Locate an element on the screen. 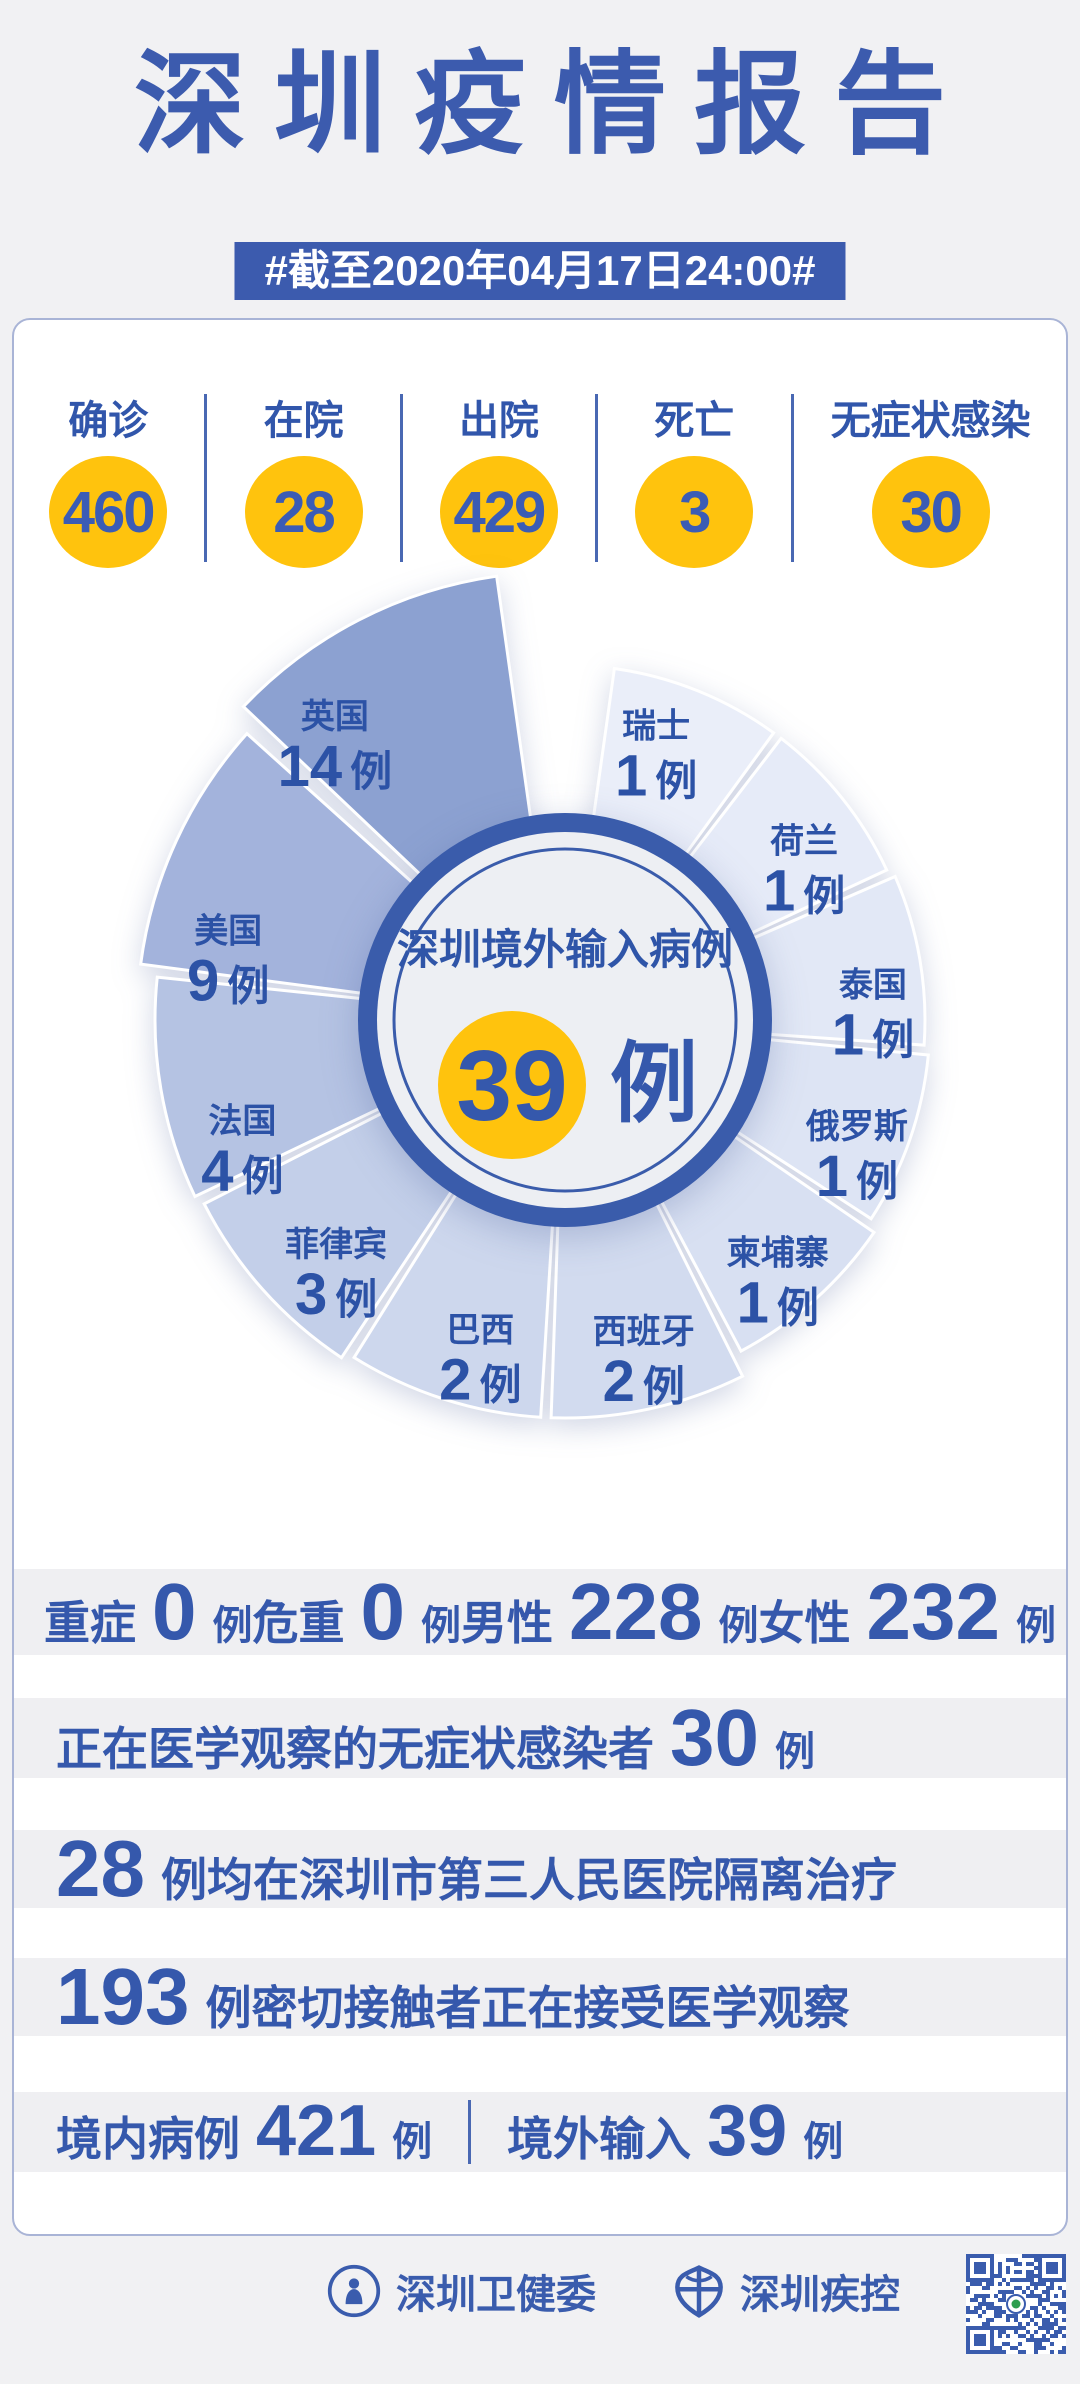 This screenshot has width=1080, height=2384. stat-label: 正在医学观察的无症状感染者 is located at coordinates (355, 1748).